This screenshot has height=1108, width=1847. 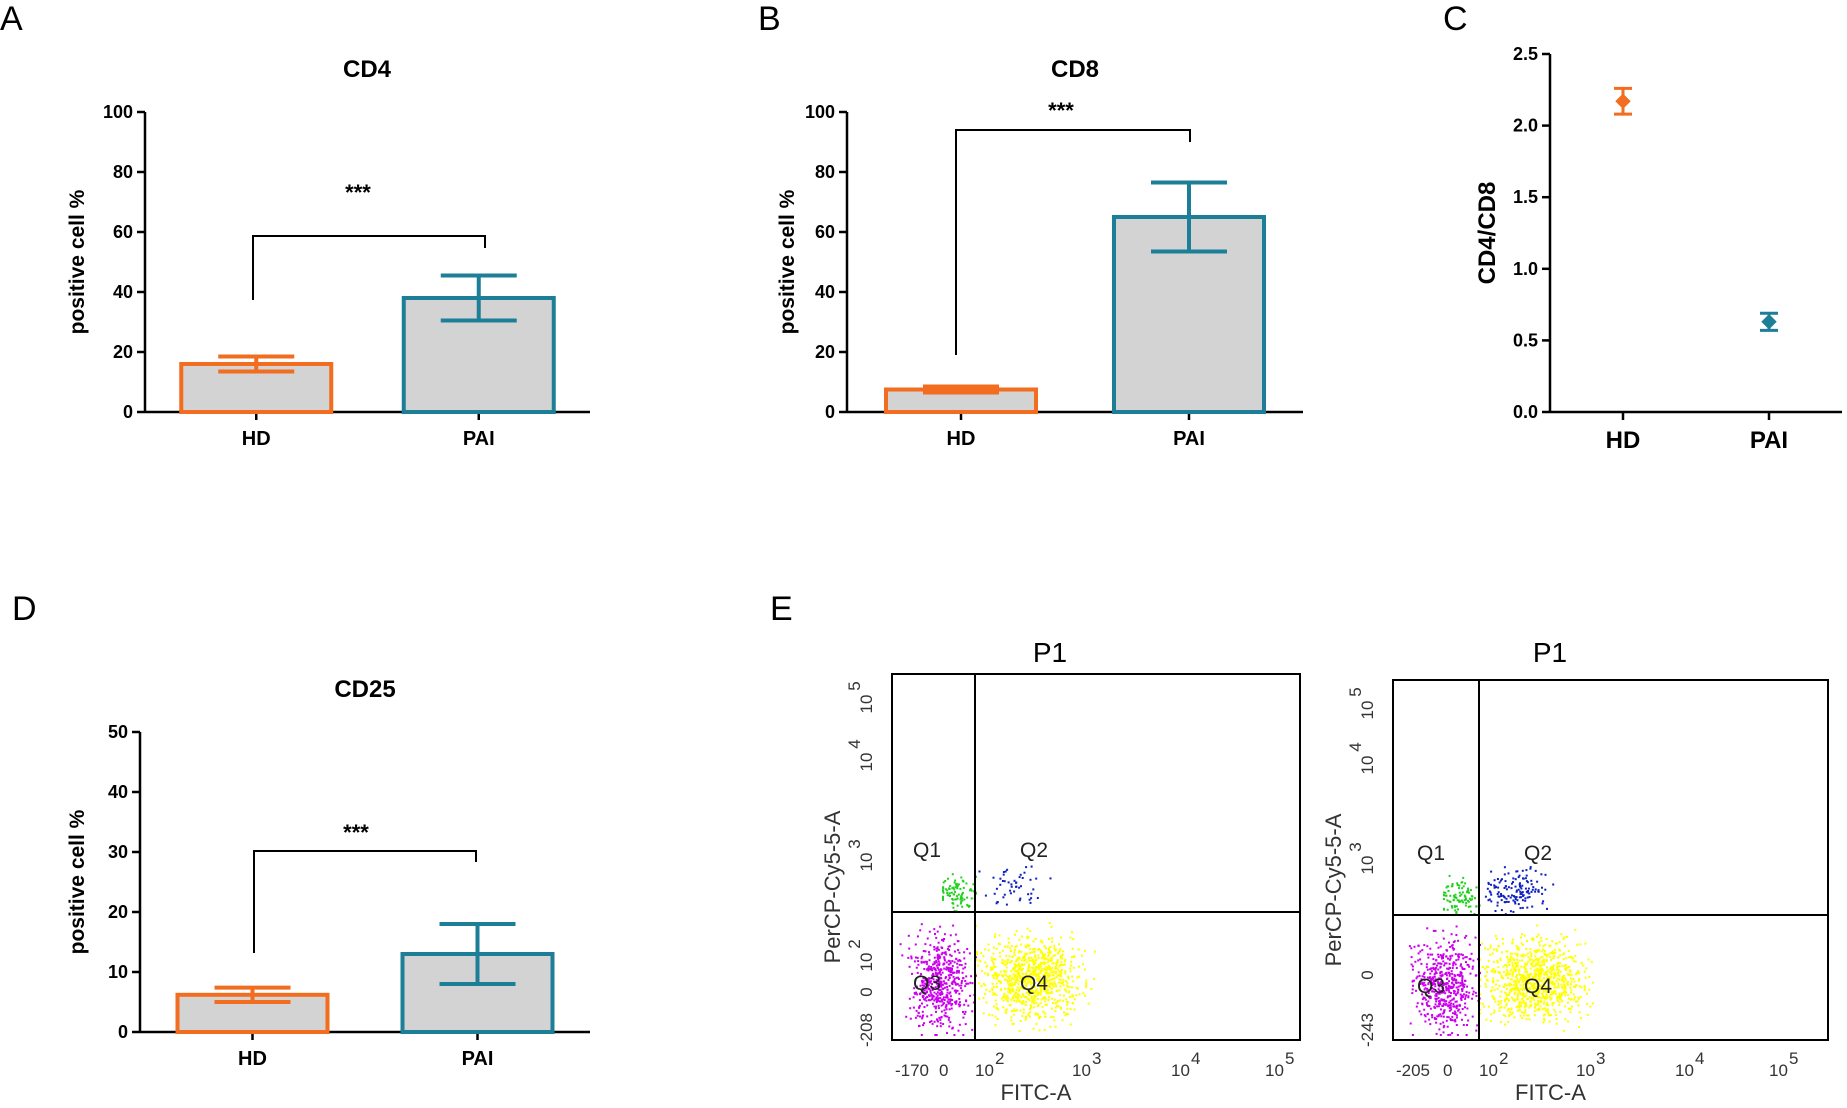 What do you see at coordinates (1525, 54) in the screenshot?
I see `y-tick-label: 2.5` at bounding box center [1525, 54].